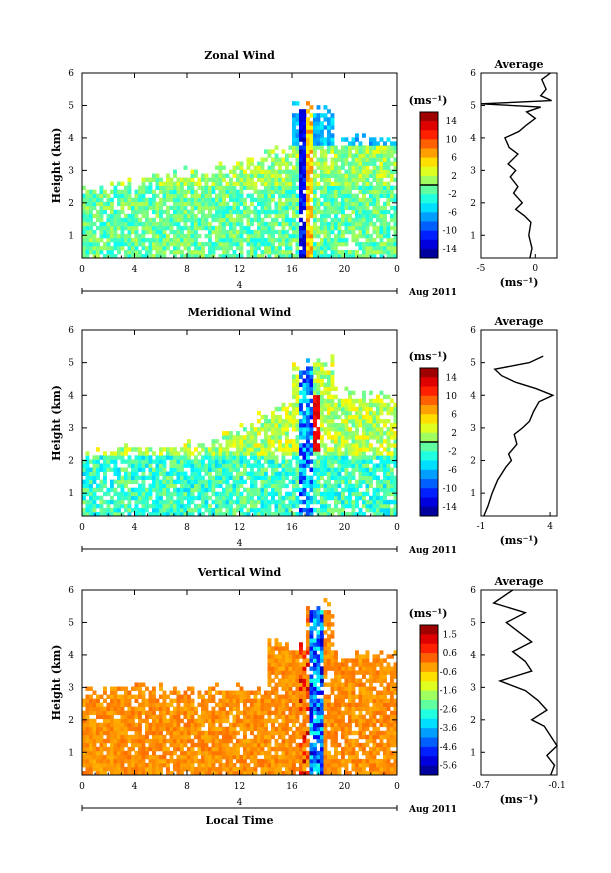 The width and height of the screenshot is (611, 873). I want to click on colorbar-tick-label: -6, so click(452, 471).